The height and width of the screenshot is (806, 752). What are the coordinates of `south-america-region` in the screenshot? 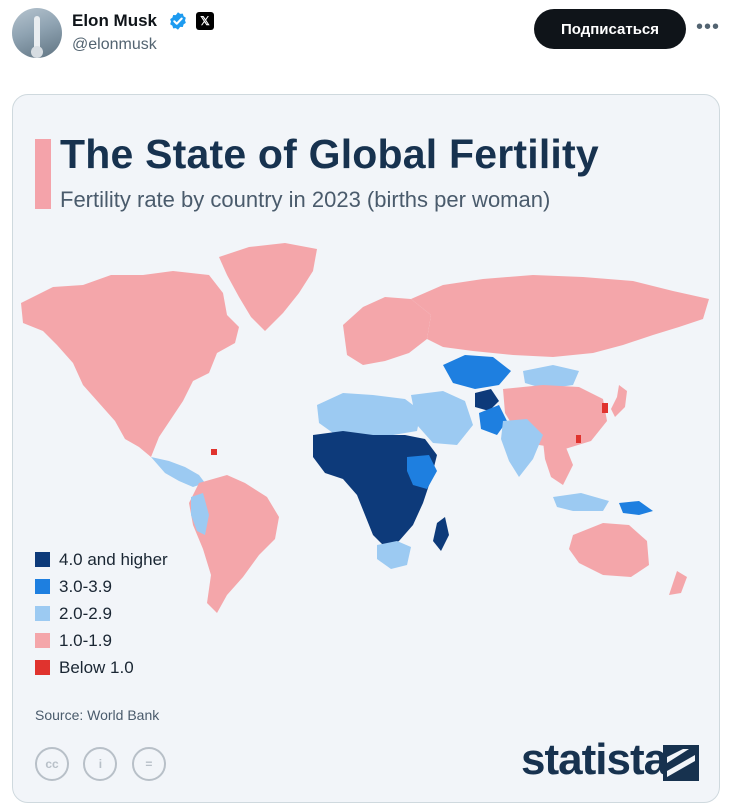 It's located at (234, 544).